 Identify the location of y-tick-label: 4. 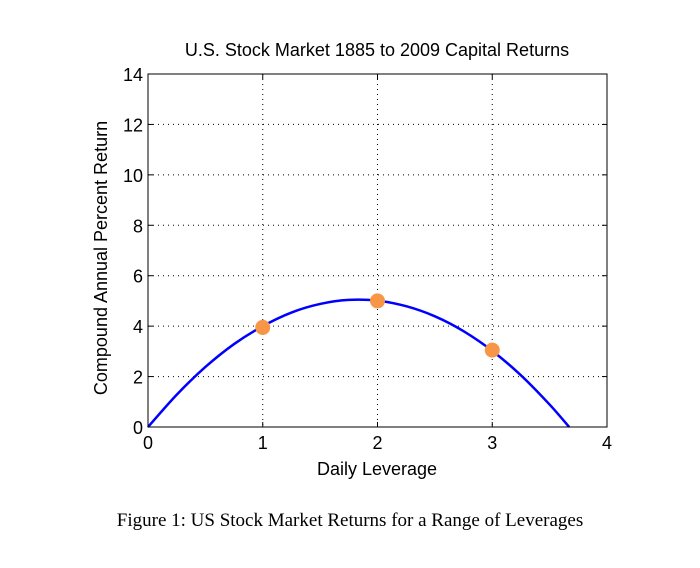
(138, 327).